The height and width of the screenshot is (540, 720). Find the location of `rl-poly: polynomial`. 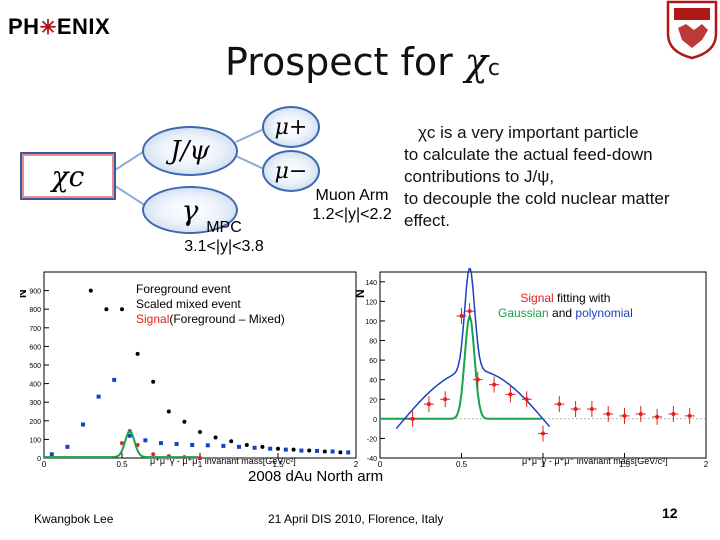

rl-poly: polynomial is located at coordinates (604, 313).